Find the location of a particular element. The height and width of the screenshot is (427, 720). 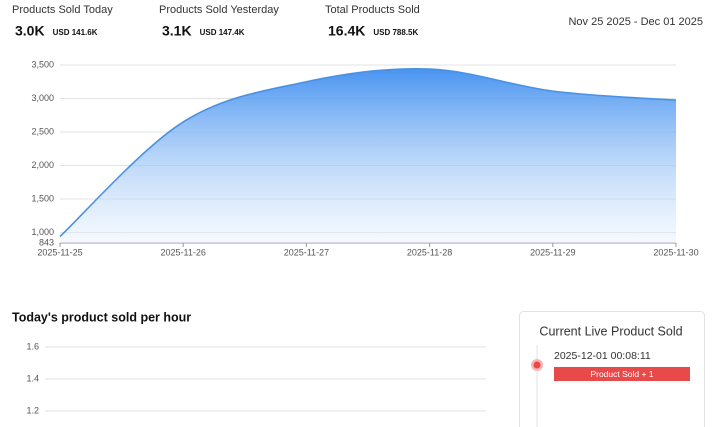

y-tick-label: 2,500 is located at coordinates (42, 131).